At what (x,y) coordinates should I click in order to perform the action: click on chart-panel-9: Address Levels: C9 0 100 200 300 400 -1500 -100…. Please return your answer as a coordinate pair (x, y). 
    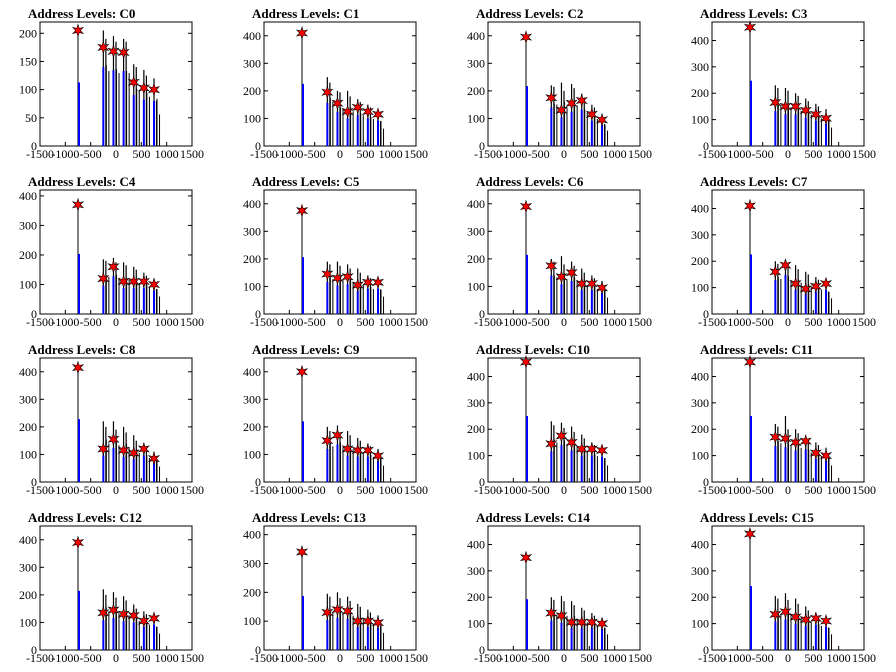
    Looking at the image, I should click on (336, 420).